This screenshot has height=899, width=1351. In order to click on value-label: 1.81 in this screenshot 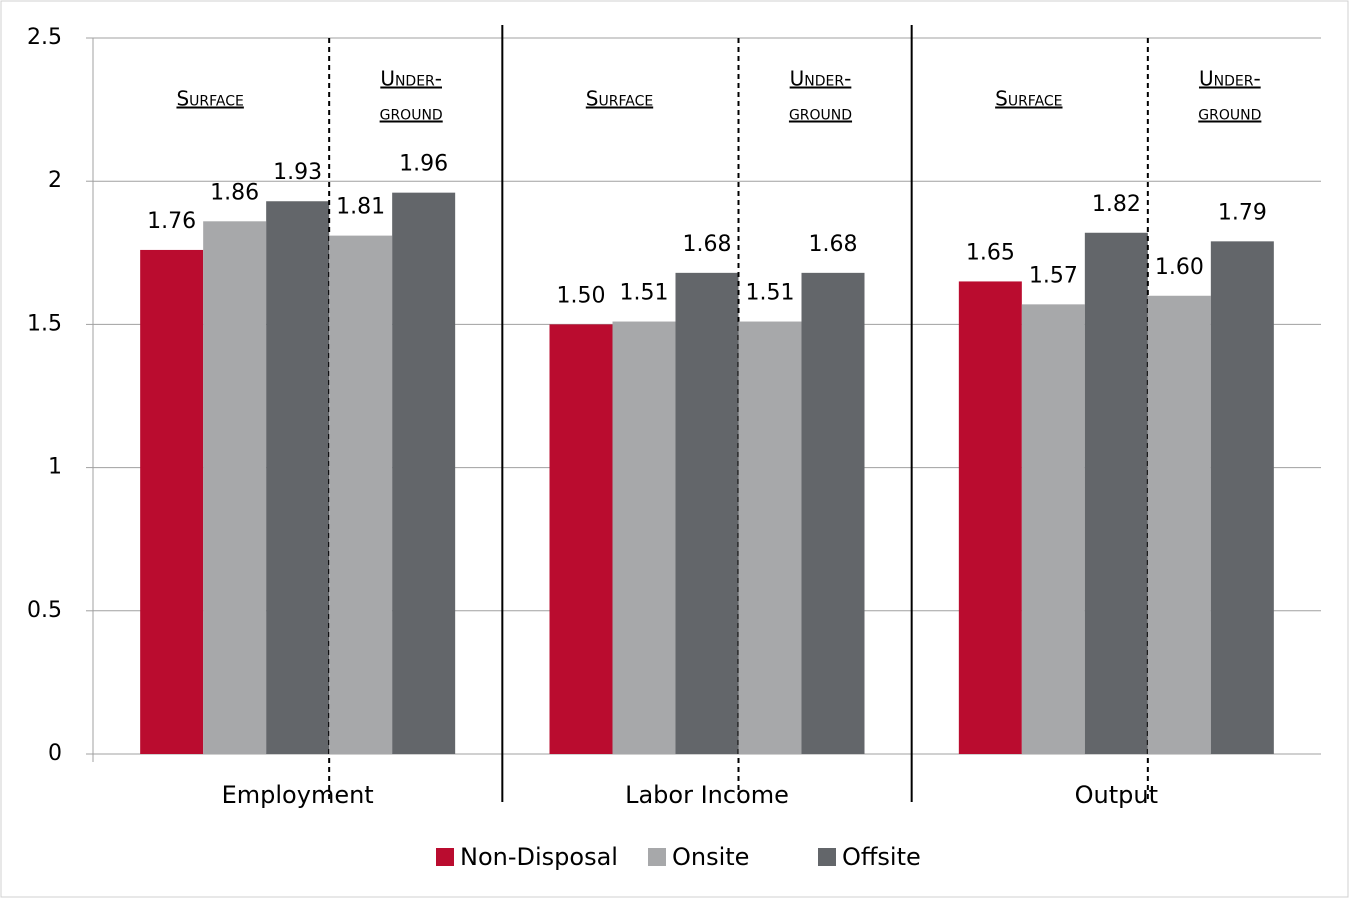, I will do `click(360, 207)`.